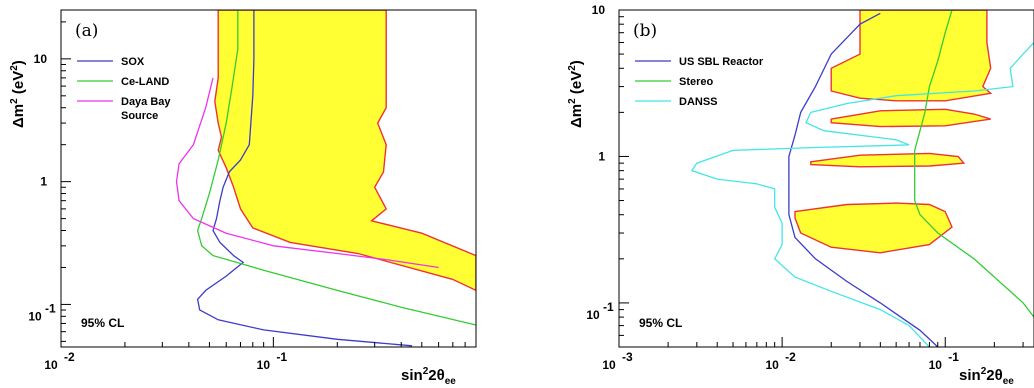  I want to click on series-line-stereo, so click(974, 164).